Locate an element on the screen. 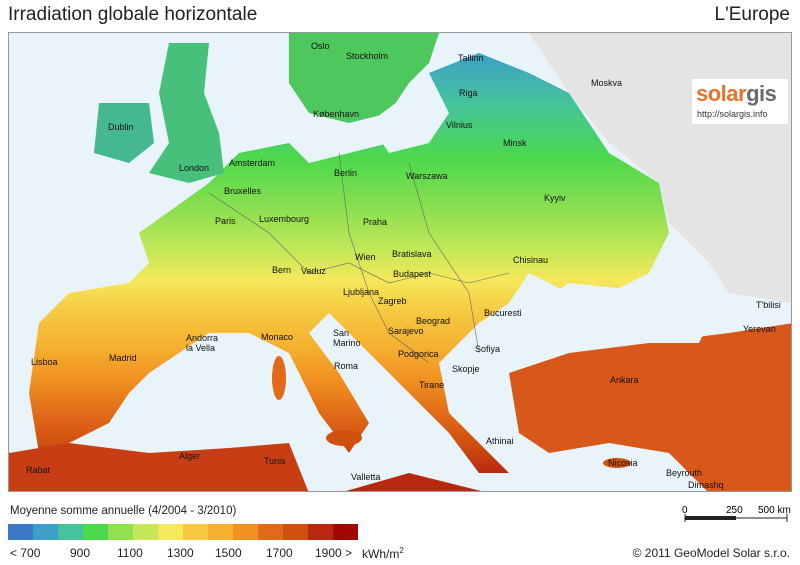 This screenshot has height=565, width=800. city-label: Valletta is located at coordinates (366, 477).